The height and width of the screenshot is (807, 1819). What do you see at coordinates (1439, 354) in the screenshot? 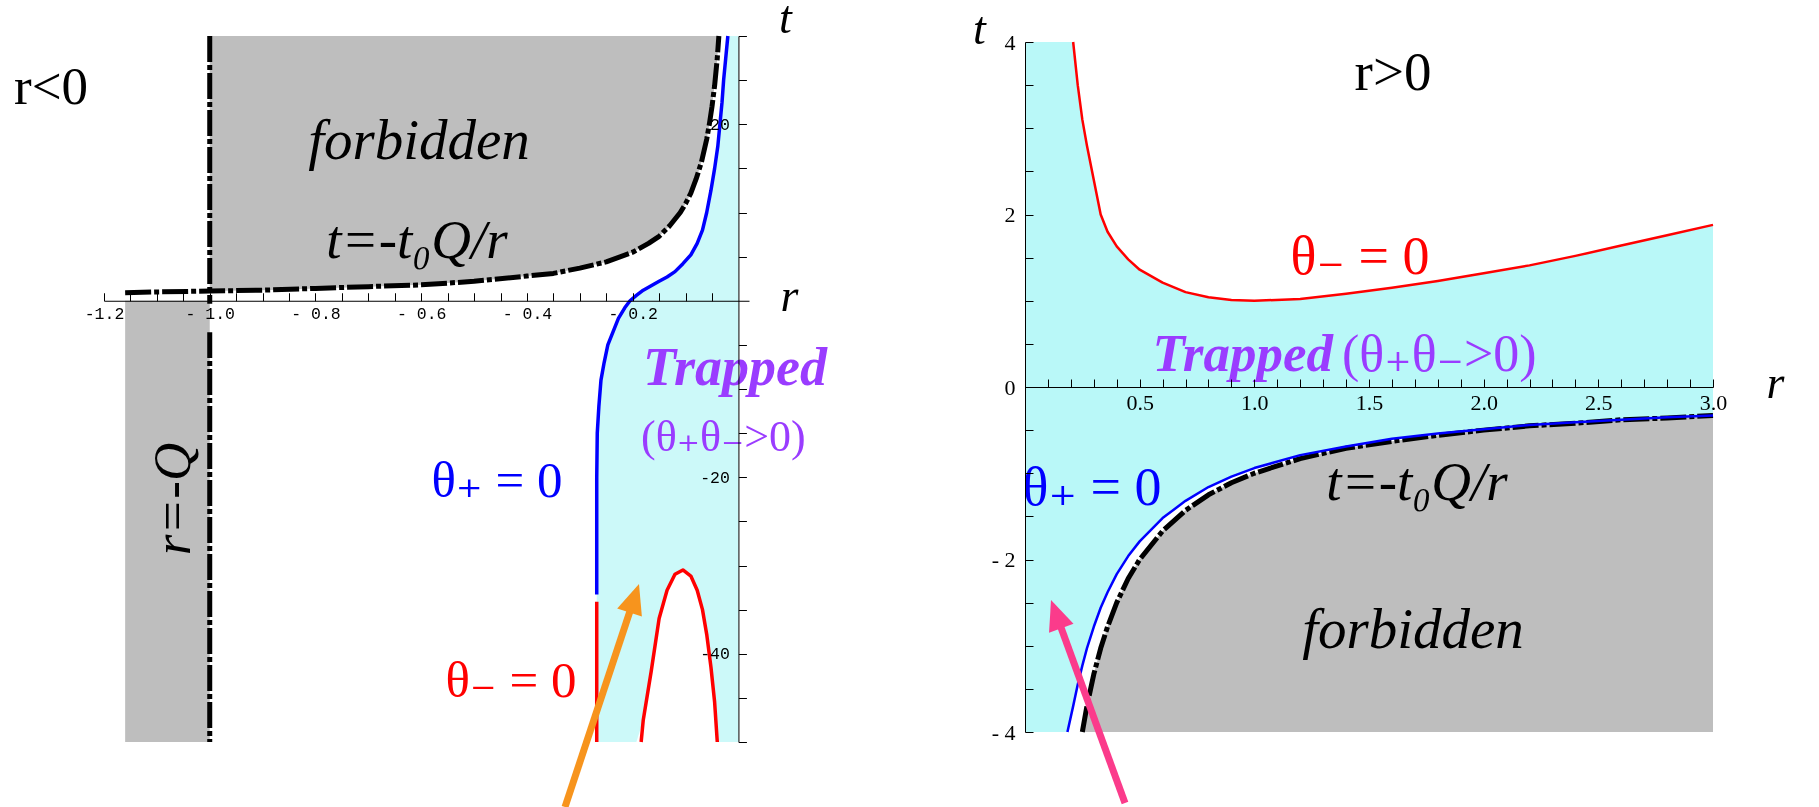
I see `annotation: (θ₊θ₋>0)` at bounding box center [1439, 354].